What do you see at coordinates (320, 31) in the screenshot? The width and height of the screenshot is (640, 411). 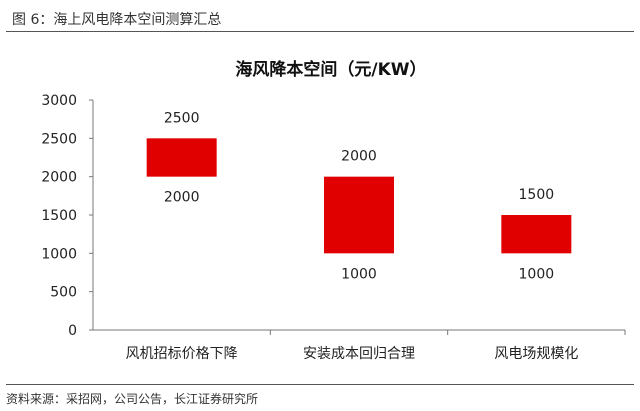 I see `top-rule` at bounding box center [320, 31].